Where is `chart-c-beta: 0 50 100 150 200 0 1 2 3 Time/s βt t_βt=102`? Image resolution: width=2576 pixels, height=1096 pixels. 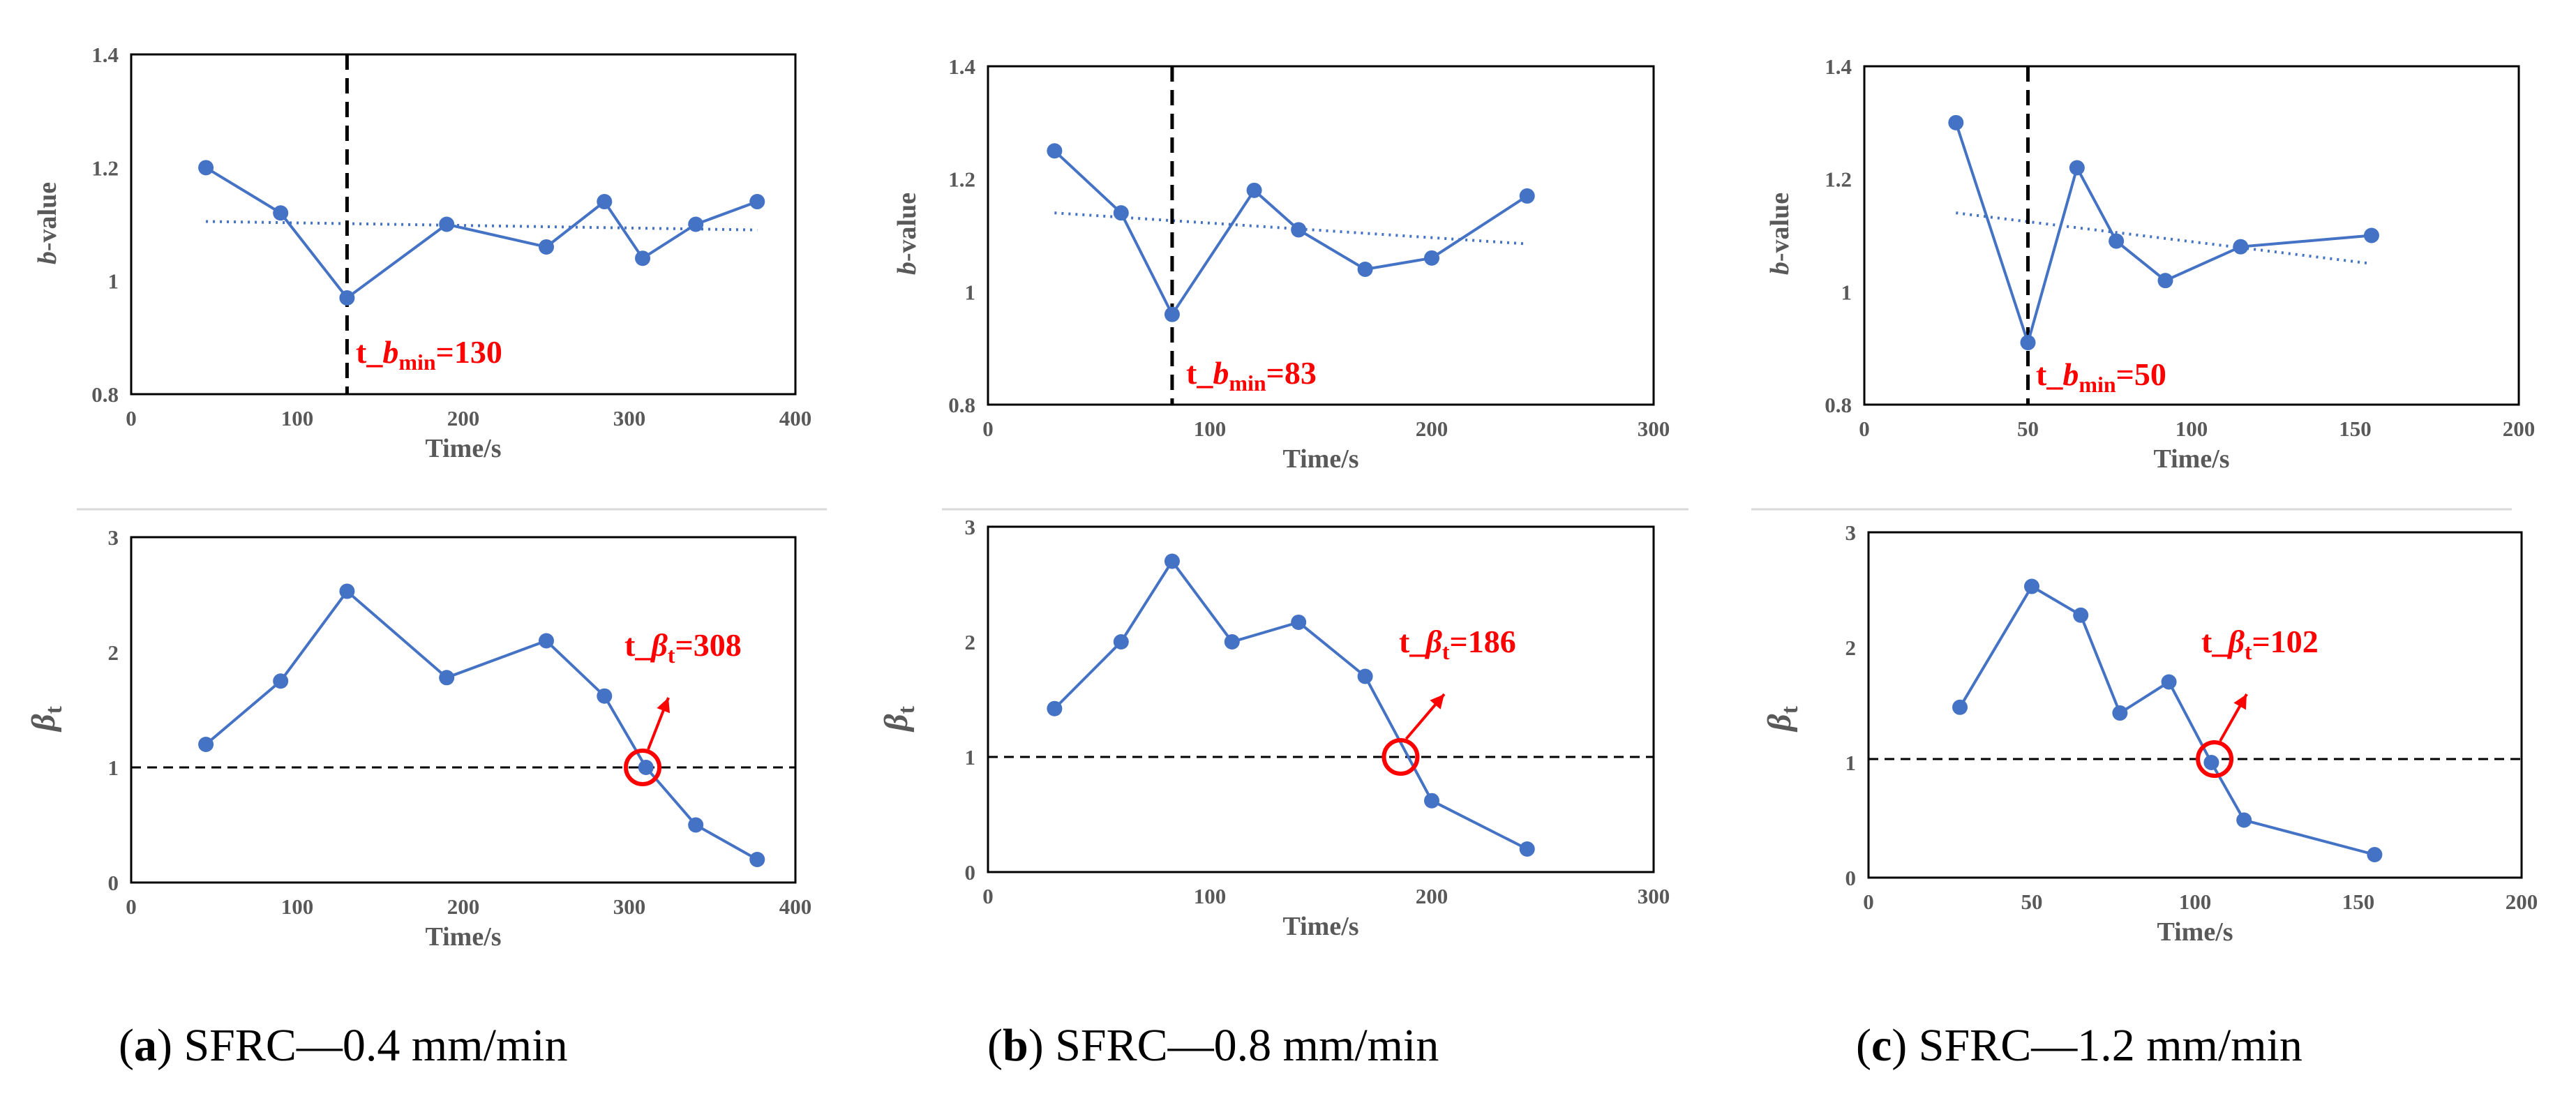 chart-c-beta: 0 50 100 150 200 0 1 2 3 Time/s βt t_βt=102 is located at coordinates (2149, 733).